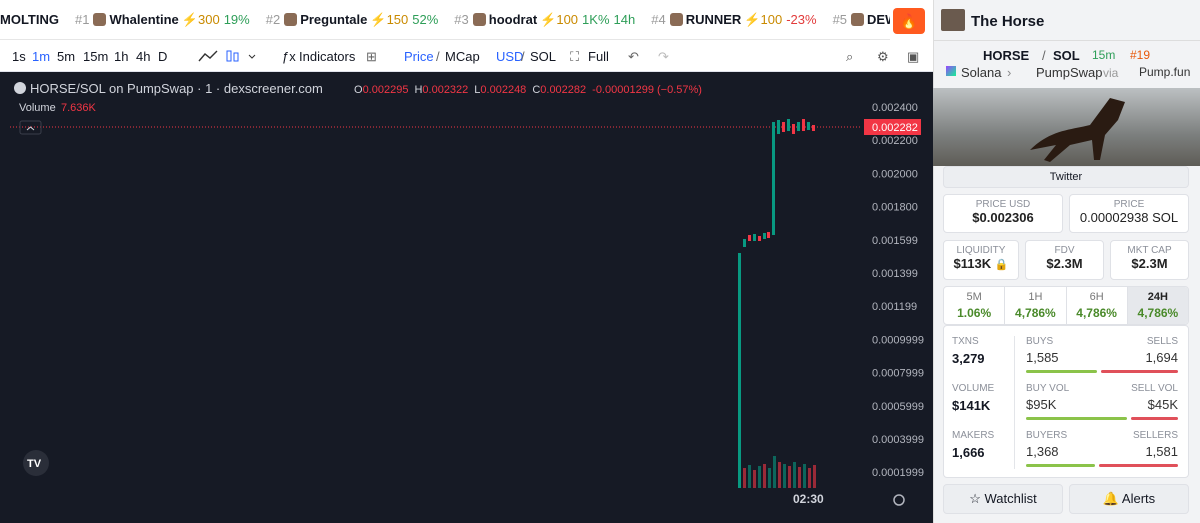 This screenshot has height=523, width=1200. What do you see at coordinates (1096, 305) in the screenshot?
I see `timeframe-tab: 6H 4,786%` at bounding box center [1096, 305].